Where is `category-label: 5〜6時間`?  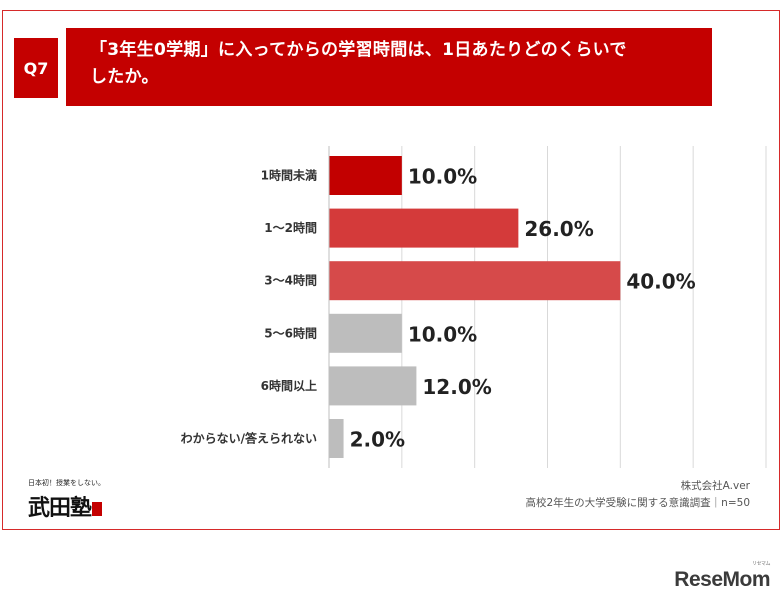
category-label: 5〜6時間 is located at coordinates (290, 332).